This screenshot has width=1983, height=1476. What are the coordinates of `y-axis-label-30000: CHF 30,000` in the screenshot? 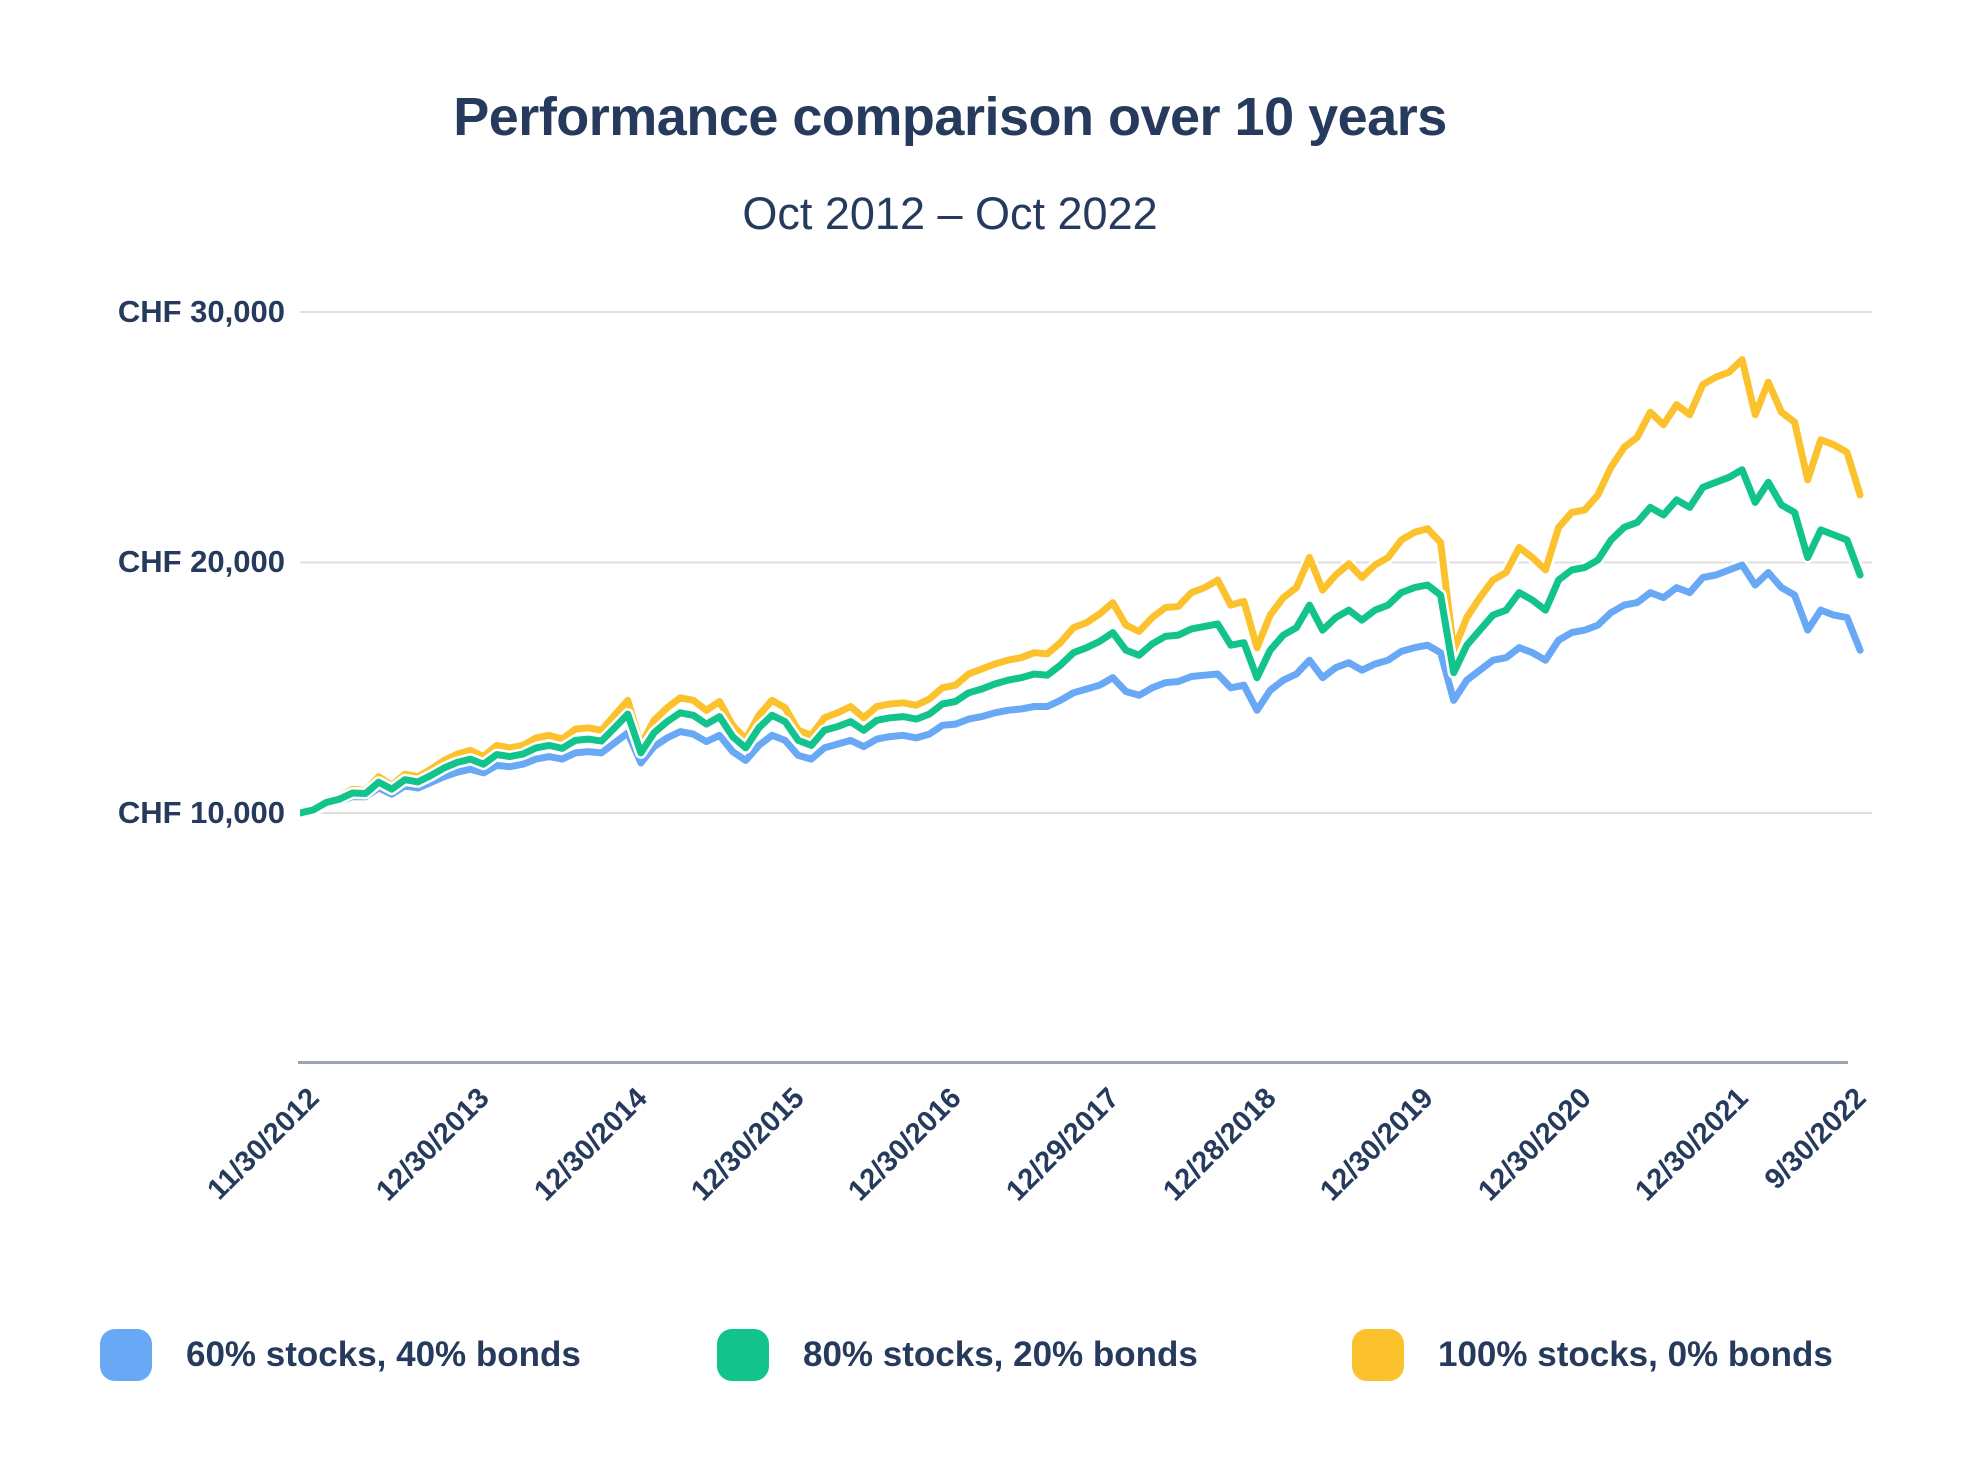 It's located at (201, 311).